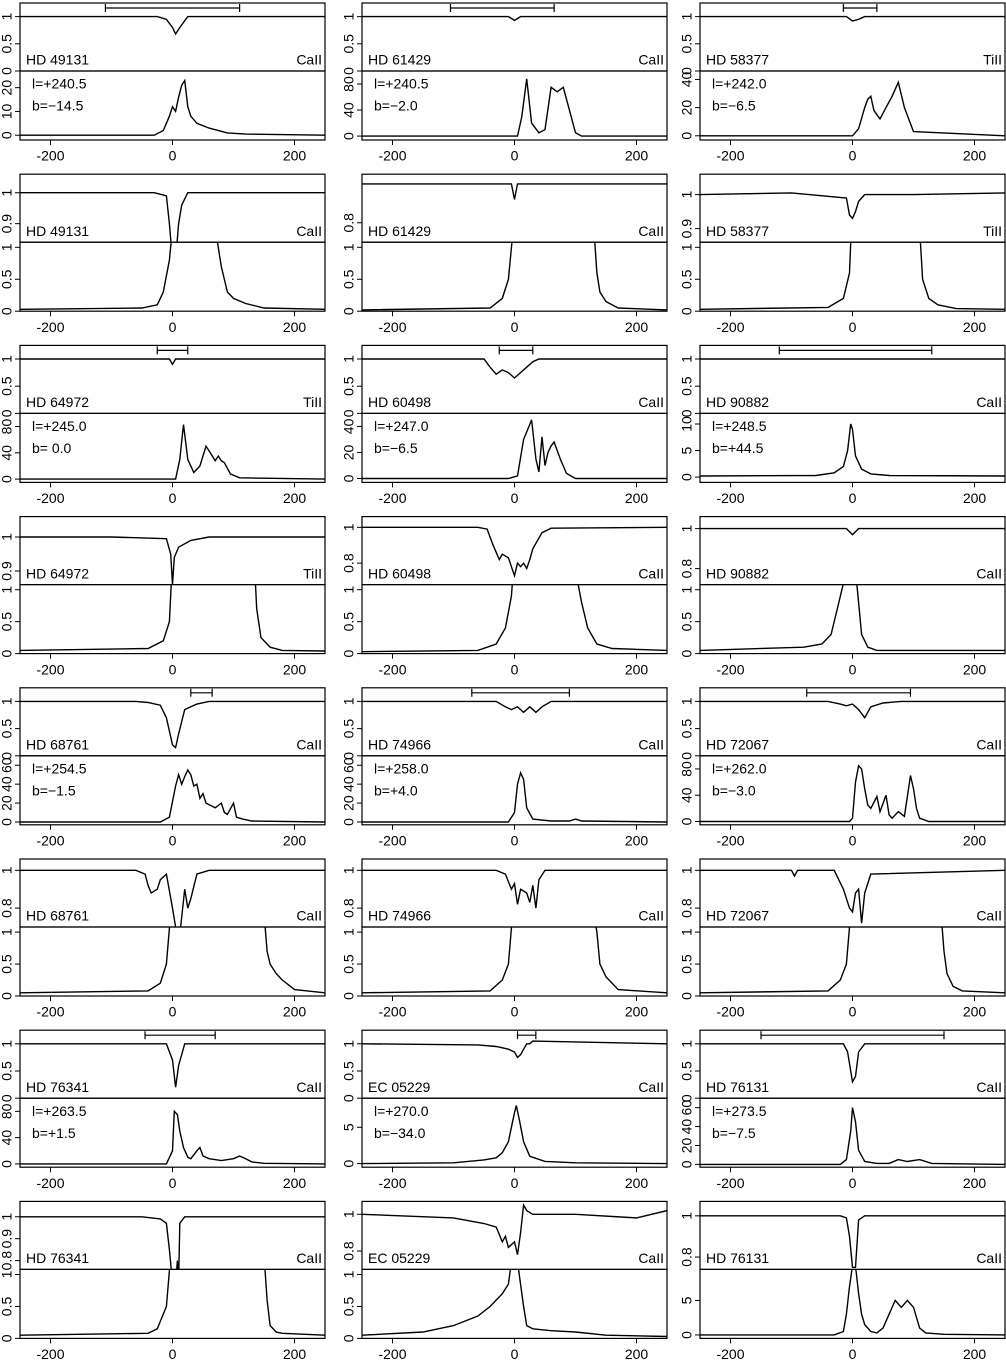 Image resolution: width=1006 pixels, height=1369 pixels. I want to click on longitude-label: l=+240.5, so click(59, 84).